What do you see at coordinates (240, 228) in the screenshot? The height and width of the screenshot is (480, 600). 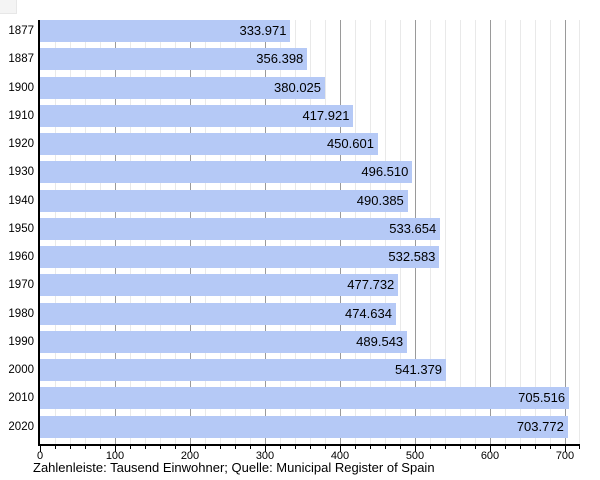 I see `bar-1950: 533.654` at bounding box center [240, 228].